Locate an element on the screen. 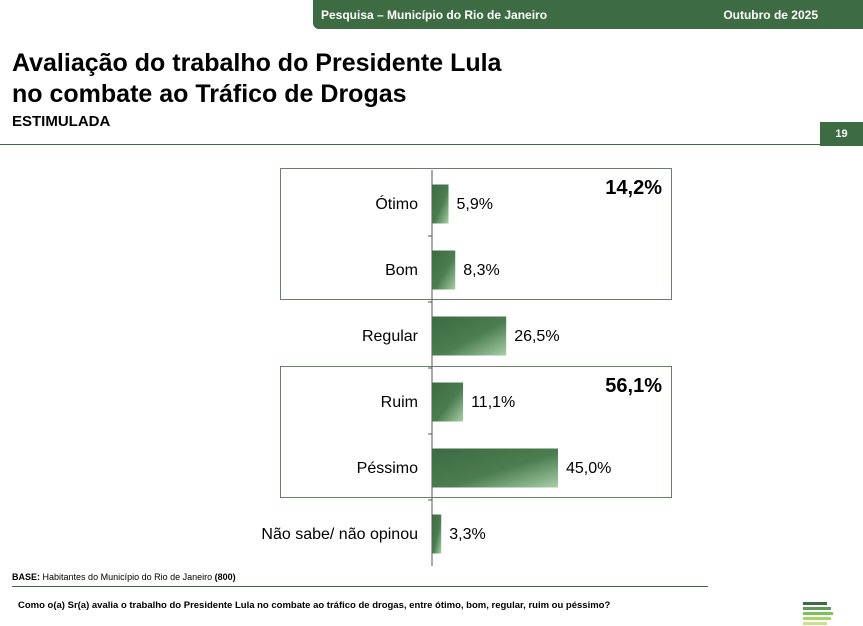  survey-date: Outubro de 2025 is located at coordinates (770, 15).